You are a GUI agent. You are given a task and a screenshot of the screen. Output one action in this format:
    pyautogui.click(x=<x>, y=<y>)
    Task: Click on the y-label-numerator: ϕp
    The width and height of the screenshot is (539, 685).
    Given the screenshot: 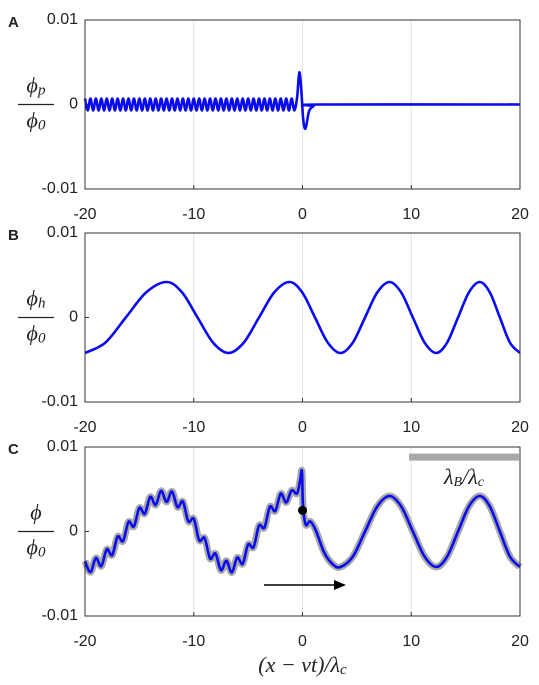 What is the action you would take?
    pyautogui.click(x=36, y=86)
    